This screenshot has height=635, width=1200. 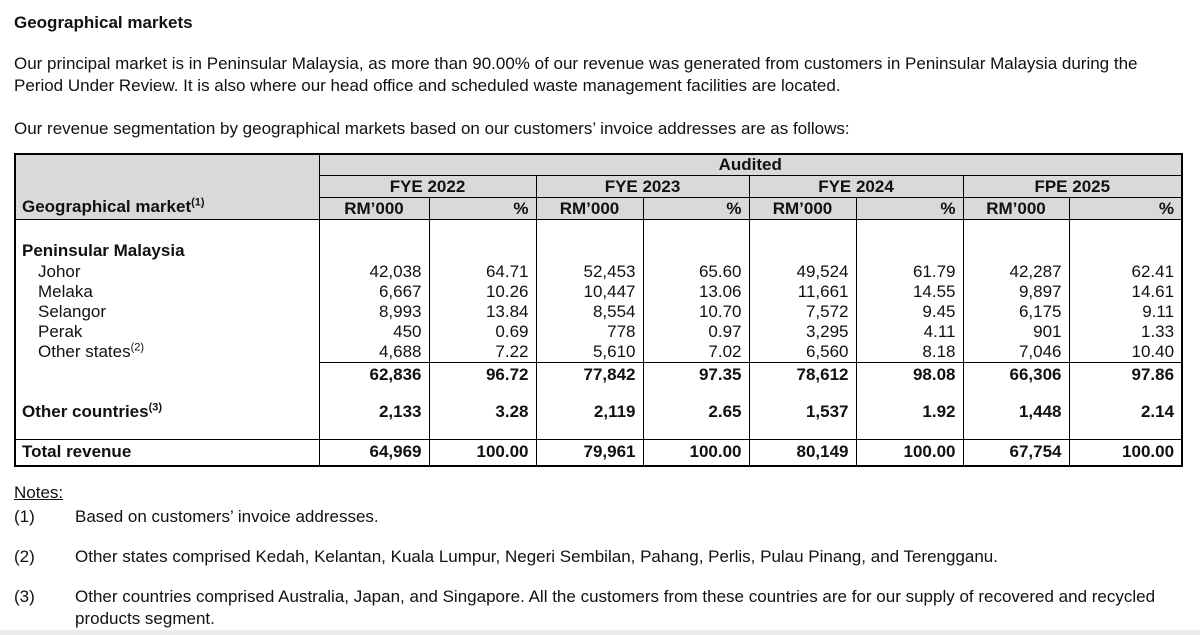 What do you see at coordinates (856, 186) in the screenshot?
I see `period-header-fye2024: FYE 2024` at bounding box center [856, 186].